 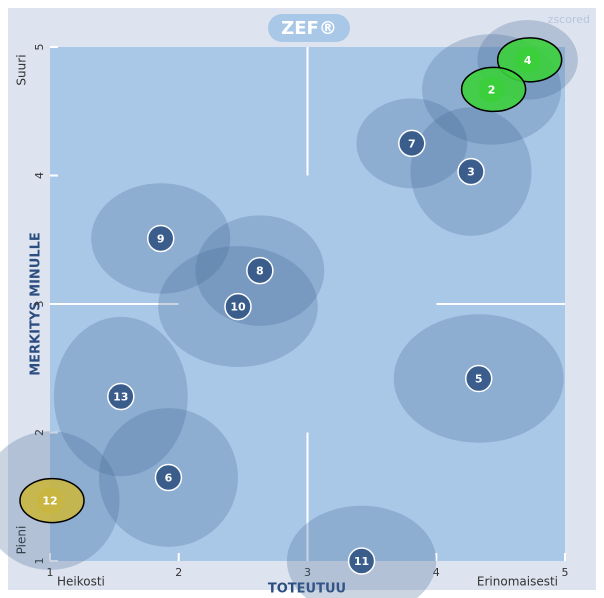 I want to click on point-label: 5, so click(x=479, y=379).